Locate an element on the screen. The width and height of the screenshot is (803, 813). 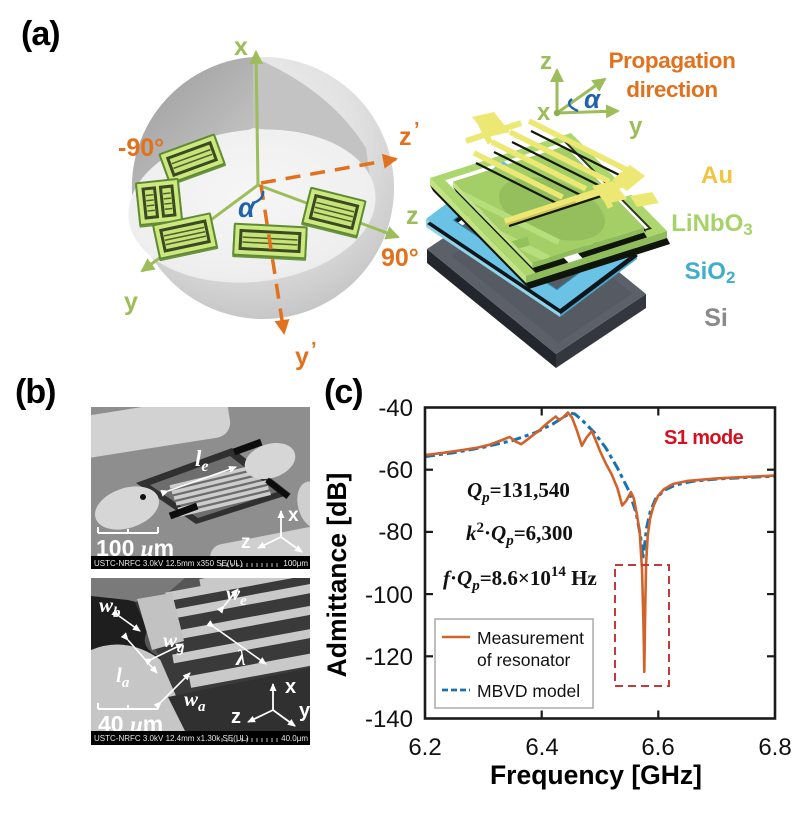
svg-text: 6.8 is located at coordinates (774, 747).